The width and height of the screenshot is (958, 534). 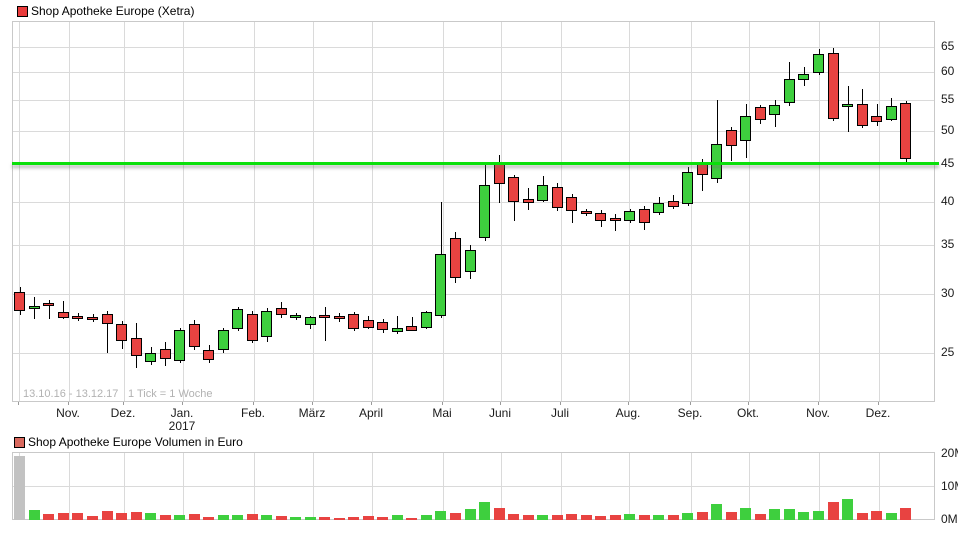 I want to click on price-tick-label: 60, so click(x=948, y=71).